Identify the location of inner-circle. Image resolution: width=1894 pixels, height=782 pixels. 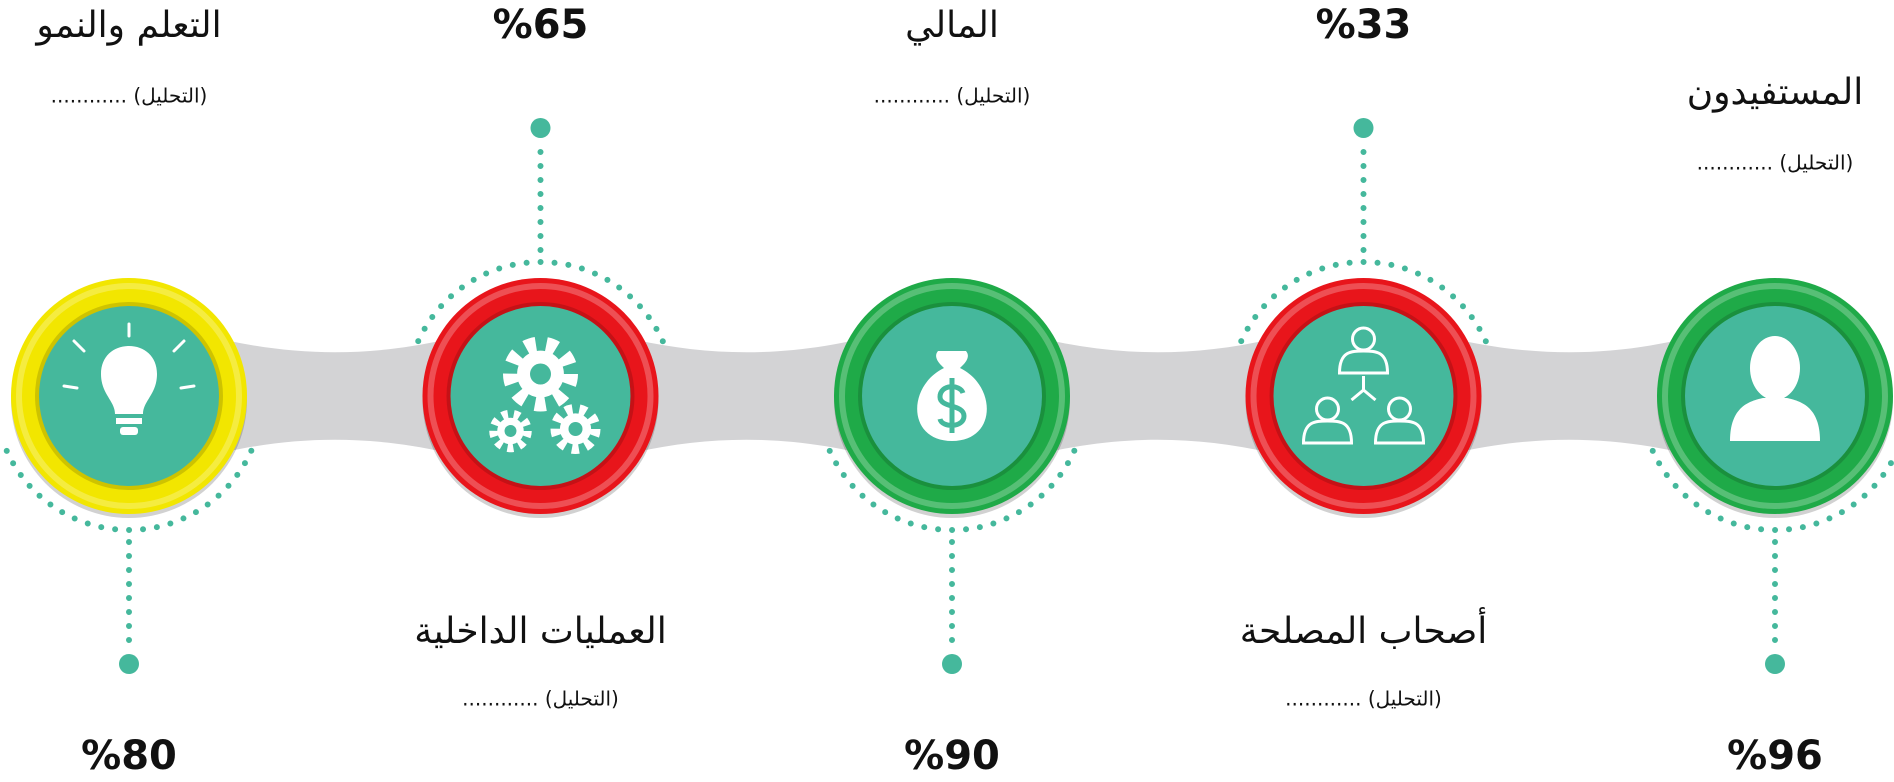
(1363, 396).